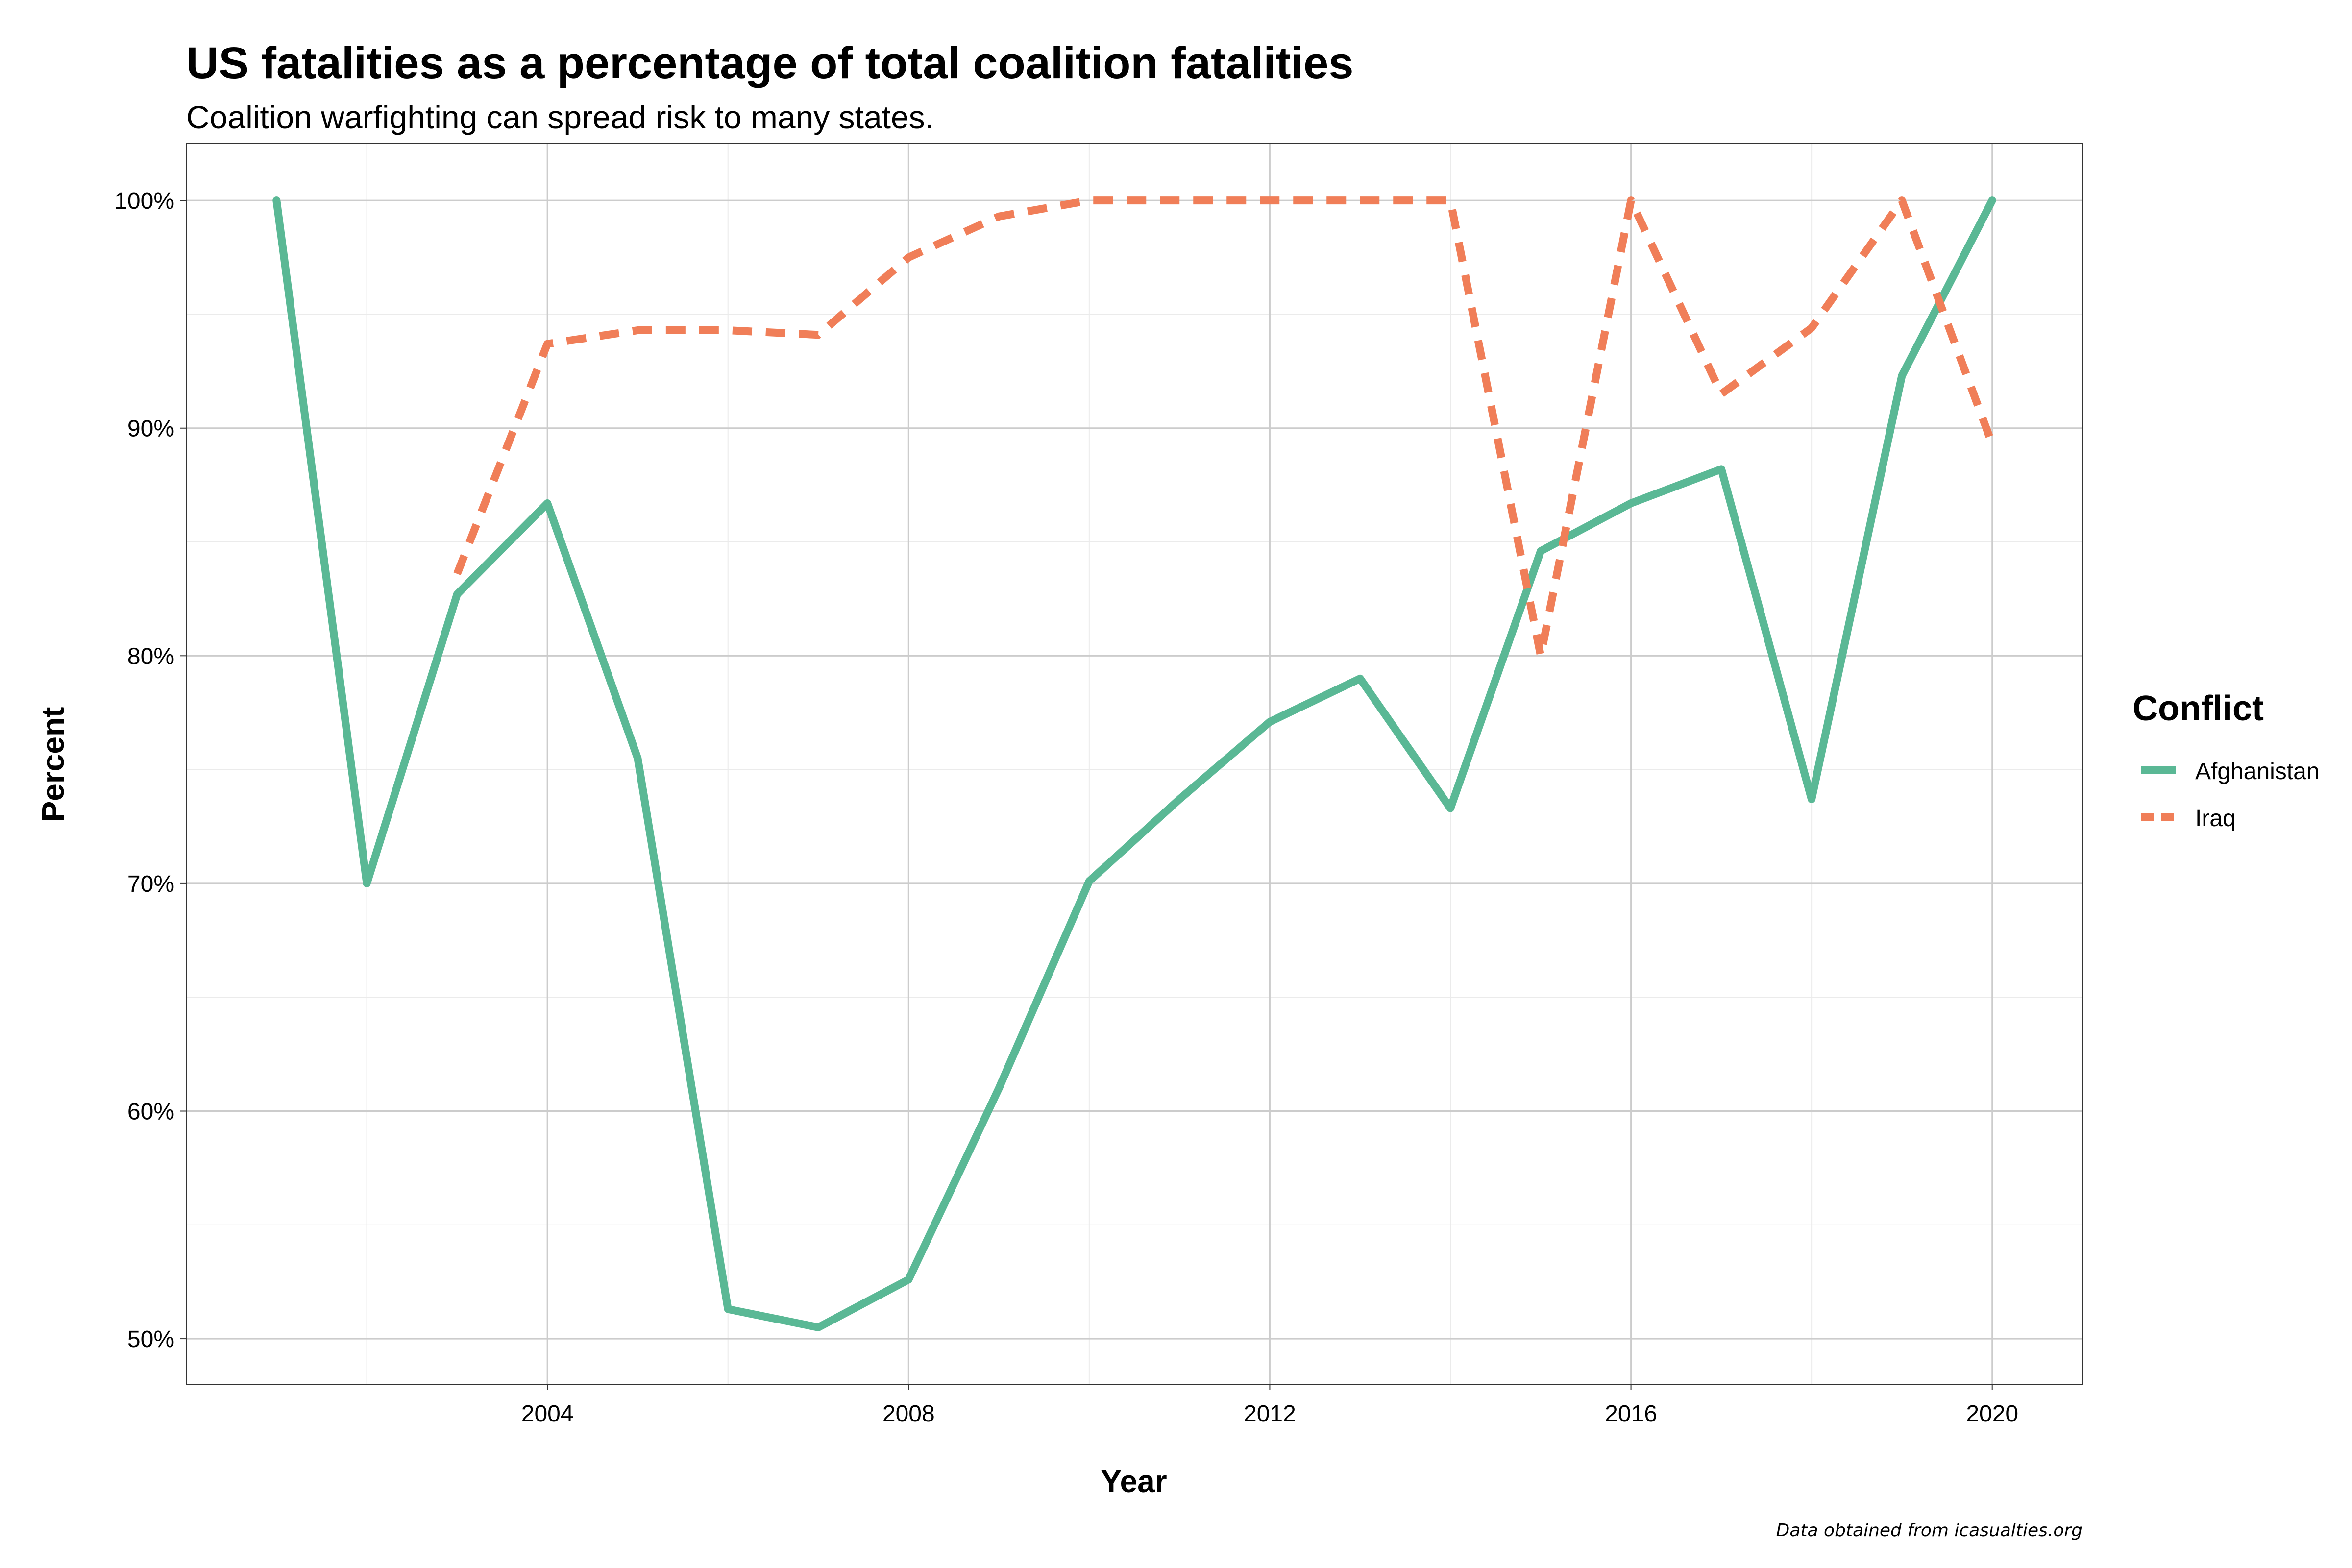  Describe the element at coordinates (150, 884) in the screenshot. I see `y-tick-label: 70%` at that location.